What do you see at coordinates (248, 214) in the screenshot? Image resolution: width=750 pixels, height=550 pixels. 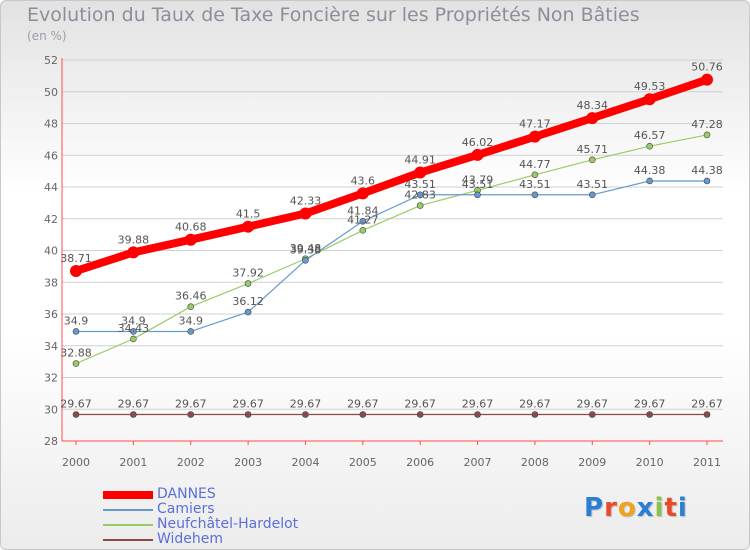 I see `data-label: 41.5` at bounding box center [248, 214].